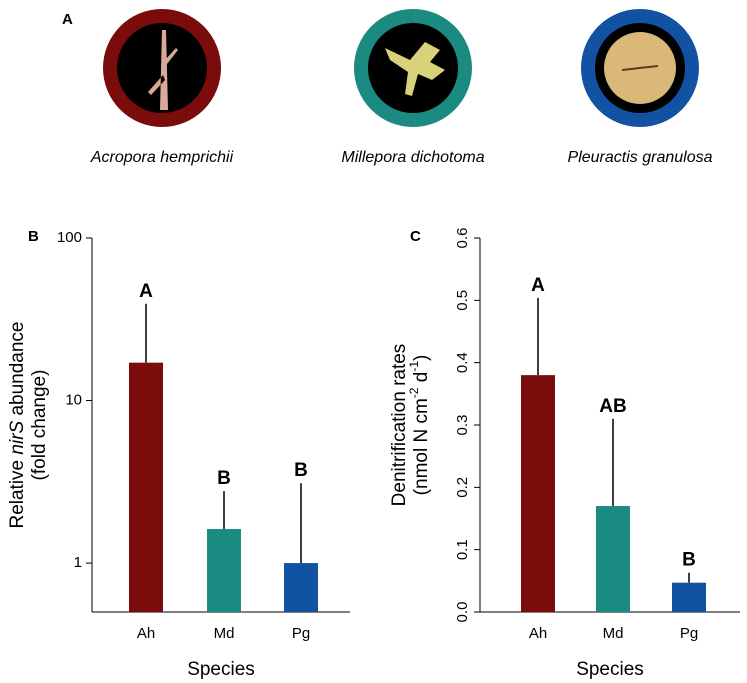  Describe the element at coordinates (17, 492) in the screenshot. I see `y-axis-label-part: Relative` at that location.